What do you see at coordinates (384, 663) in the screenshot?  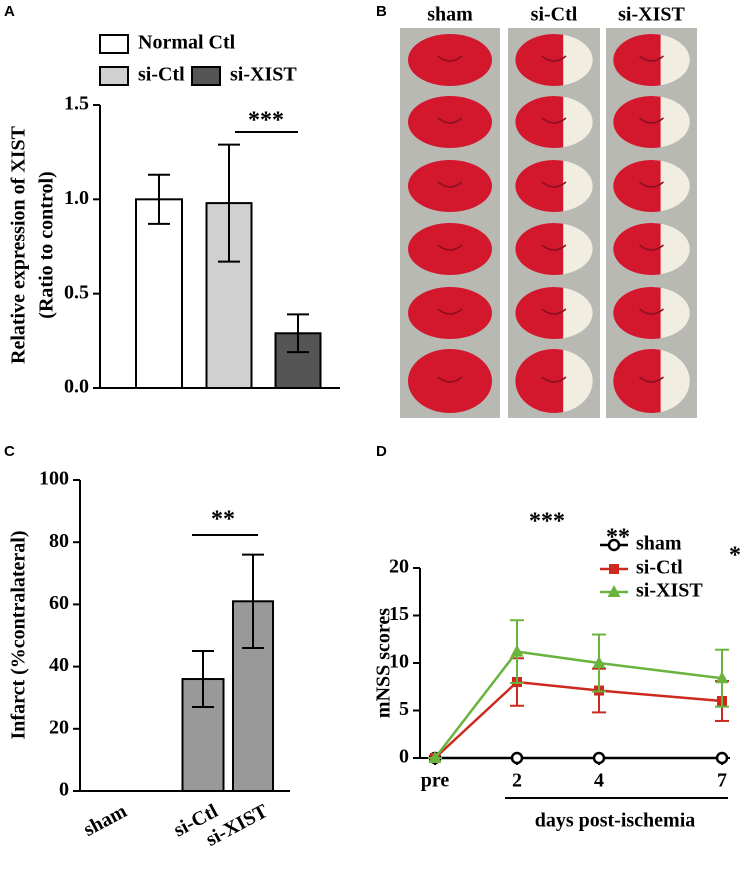 I see `y-axis-label: mNSS scores` at bounding box center [384, 663].